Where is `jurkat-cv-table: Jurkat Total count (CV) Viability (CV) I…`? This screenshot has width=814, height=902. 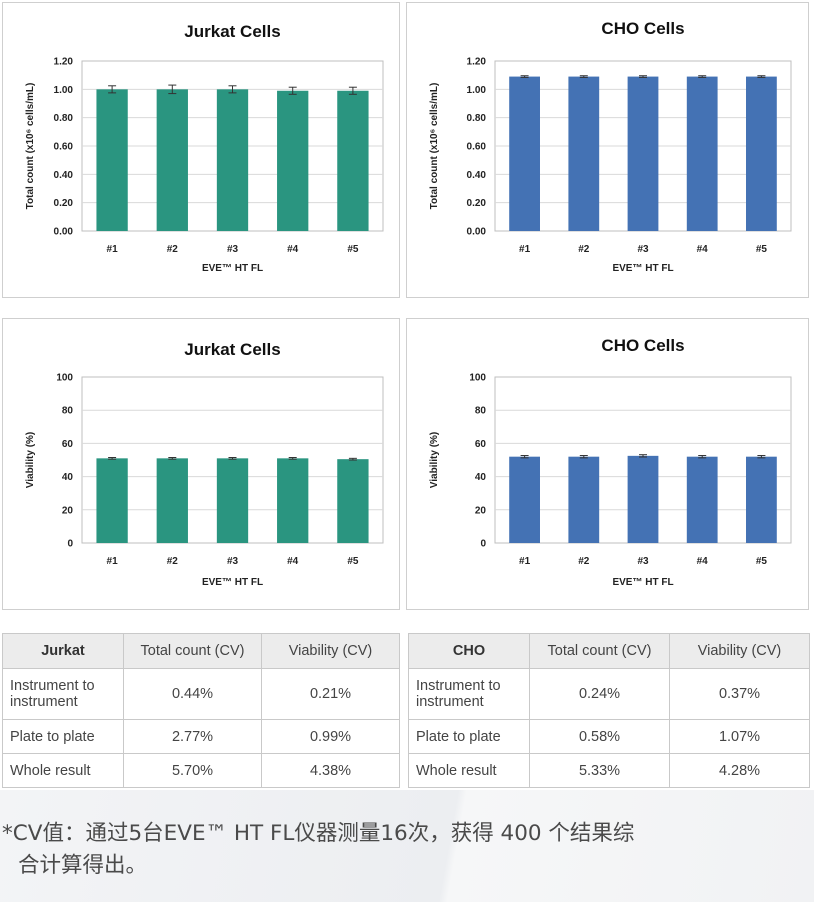
jurkat-cv-table: Jurkat Total count (CV) Viability (CV) I… is located at coordinates (201, 710).